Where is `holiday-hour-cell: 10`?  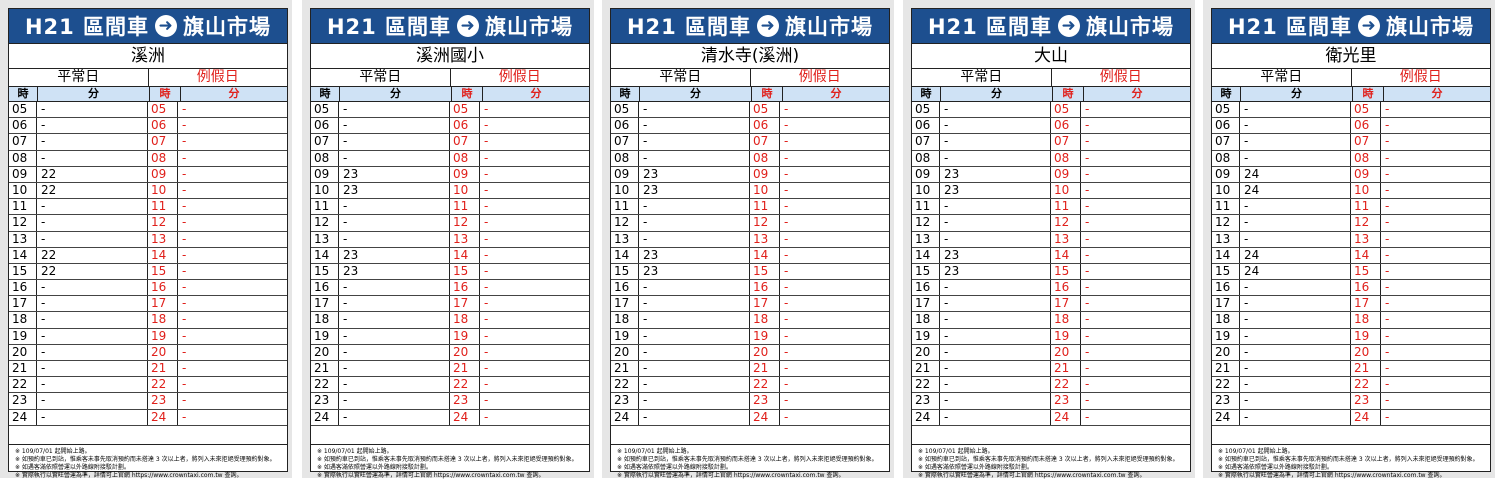
holiday-hour-cell: 10 is located at coordinates (765, 190).